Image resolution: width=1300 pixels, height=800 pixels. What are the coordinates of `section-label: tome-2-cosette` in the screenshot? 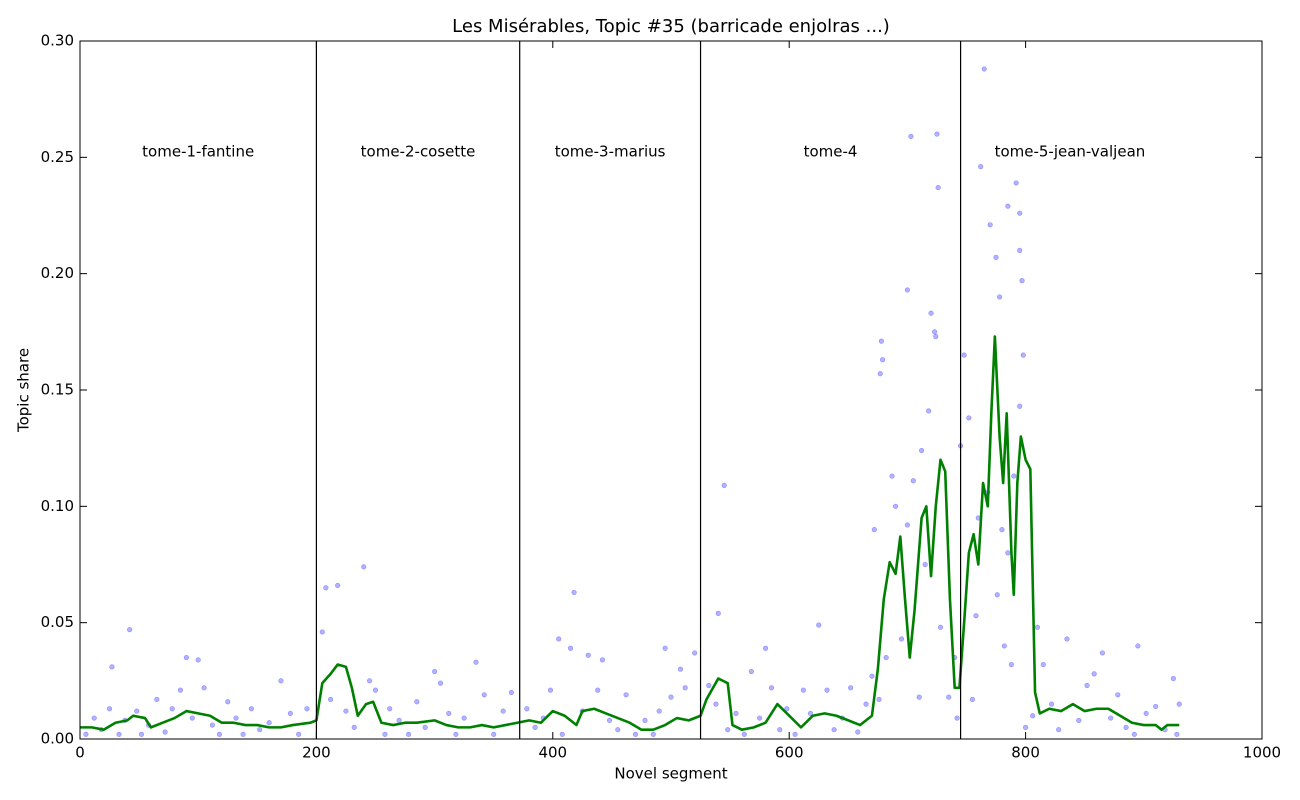 It's located at (418, 152).